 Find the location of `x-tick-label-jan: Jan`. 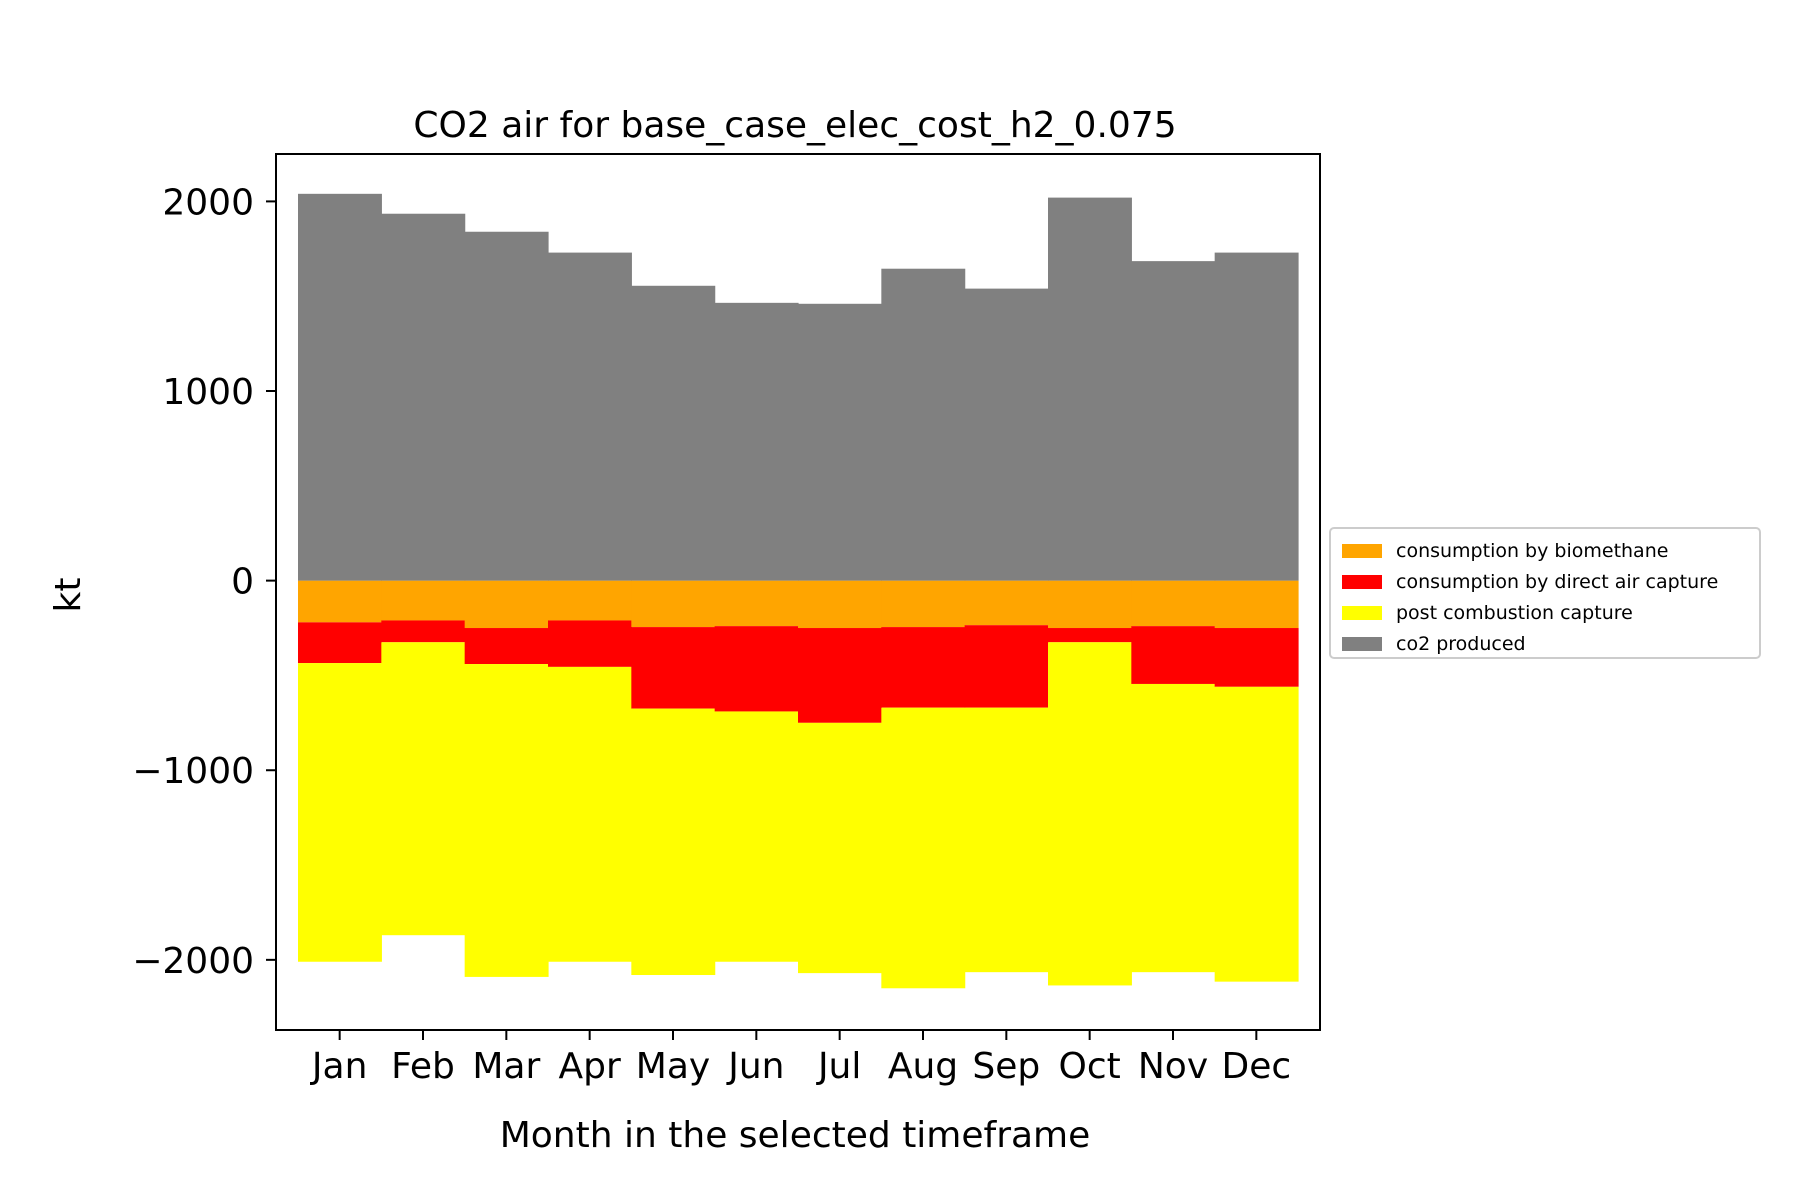

x-tick-label-jan: Jan is located at coordinates (339, 1066).